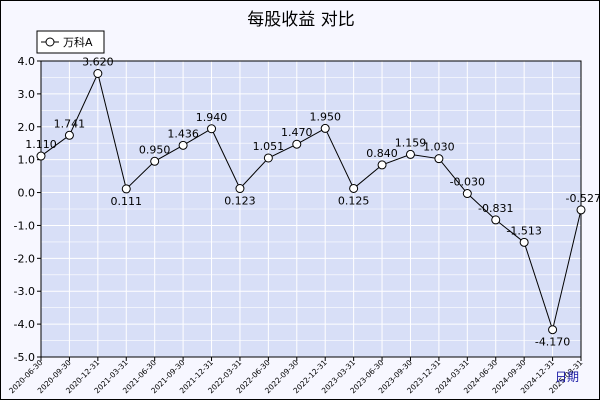  What do you see at coordinates (41, 144) in the screenshot?
I see `data-label: 1.110` at bounding box center [41, 144].